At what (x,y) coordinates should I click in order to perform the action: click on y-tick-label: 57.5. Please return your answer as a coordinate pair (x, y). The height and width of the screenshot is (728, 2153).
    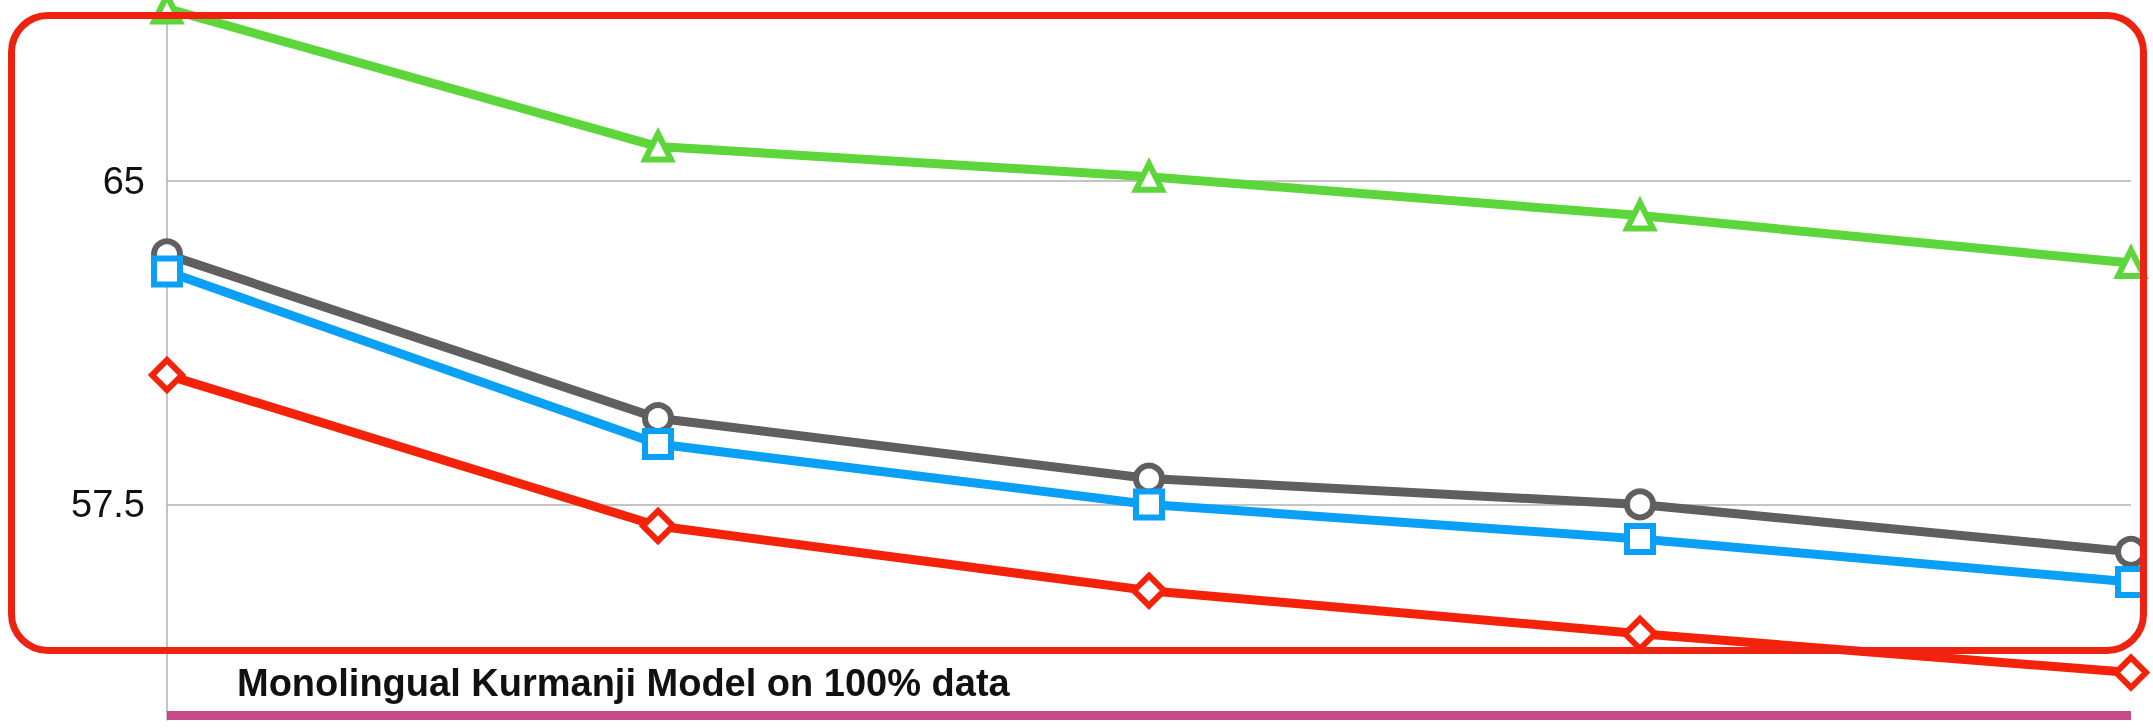
    Looking at the image, I should click on (108, 504).